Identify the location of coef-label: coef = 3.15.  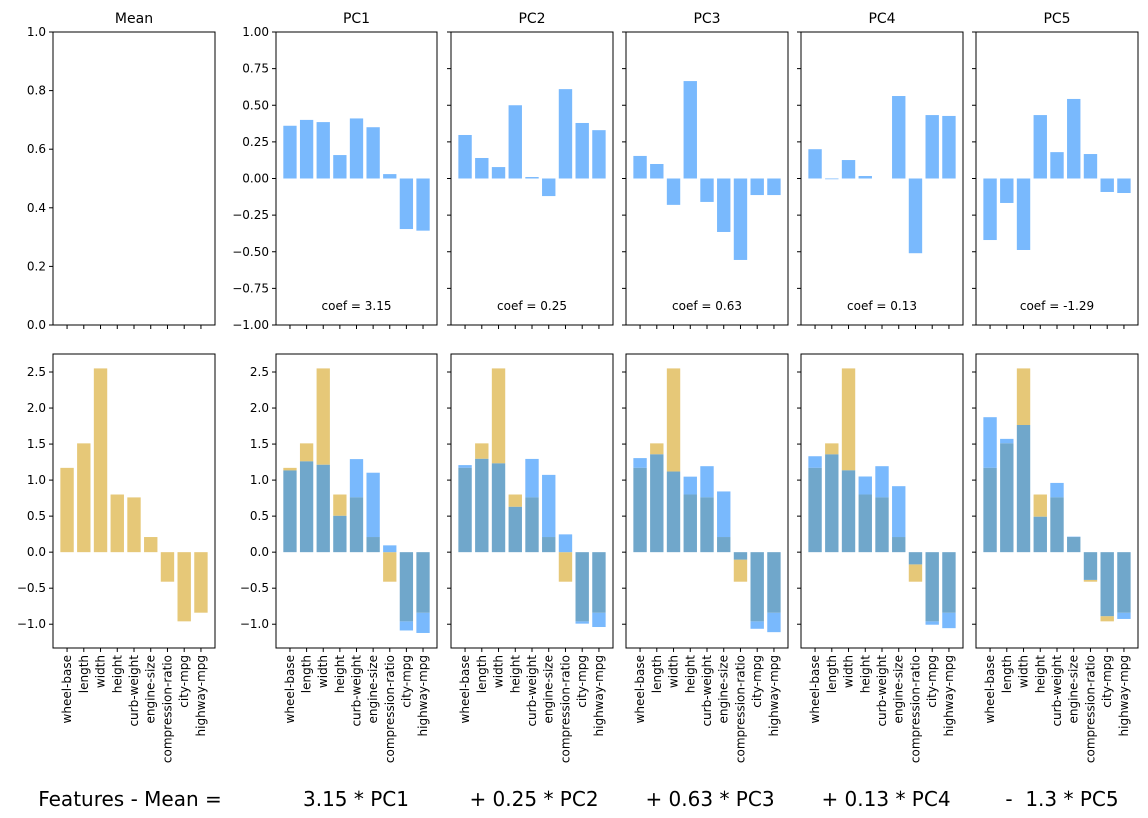
(357, 306).